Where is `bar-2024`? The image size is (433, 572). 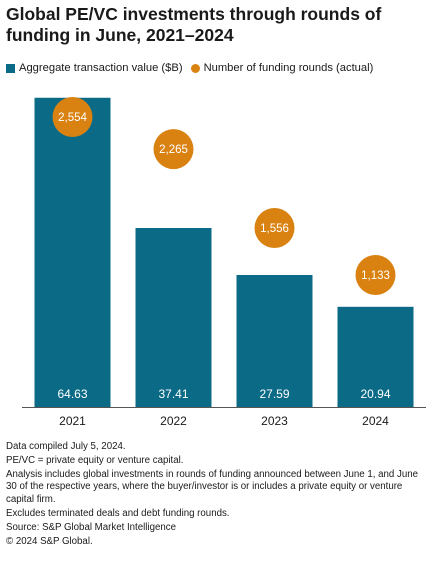
bar-2024 is located at coordinates (375, 356).